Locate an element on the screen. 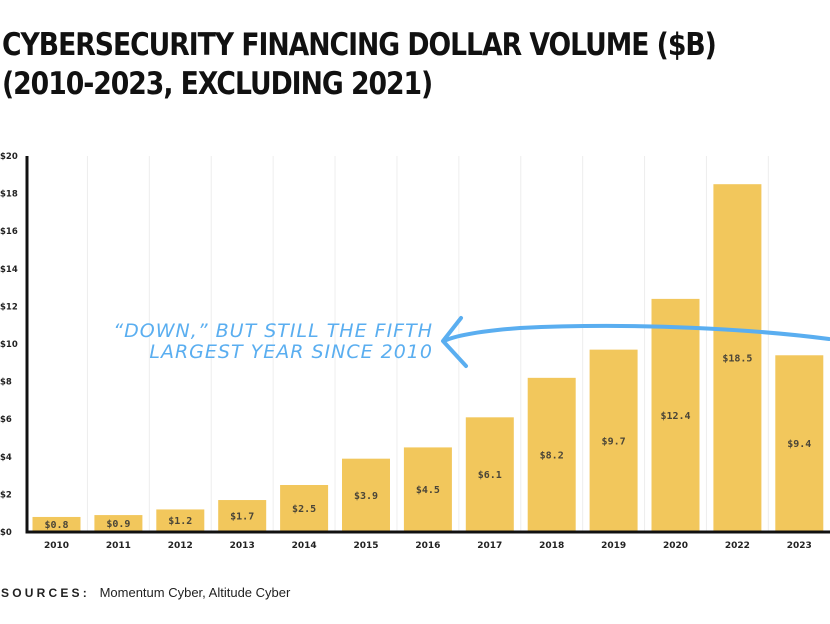 This screenshot has width=830, height=624. bar-2020 is located at coordinates (675, 415).